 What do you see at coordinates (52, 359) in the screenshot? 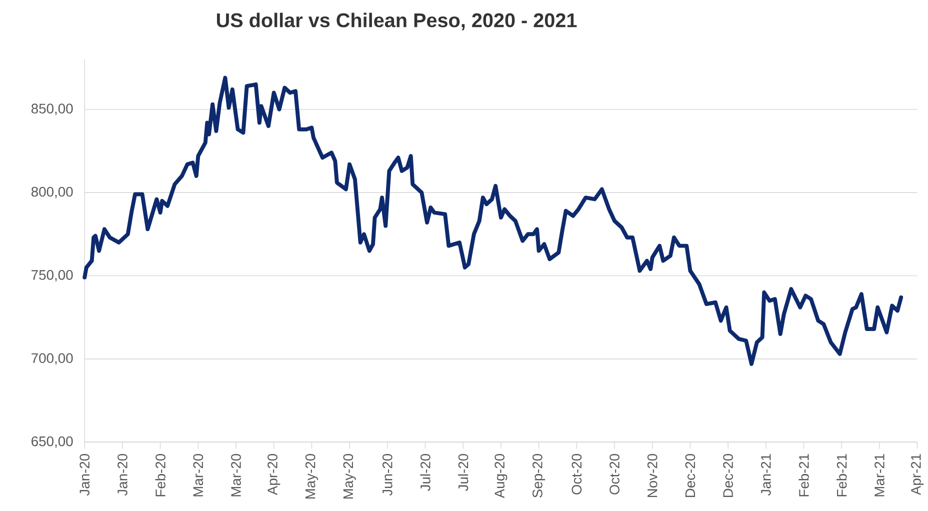
I see `y-tick-label: 700,00` at bounding box center [52, 359].